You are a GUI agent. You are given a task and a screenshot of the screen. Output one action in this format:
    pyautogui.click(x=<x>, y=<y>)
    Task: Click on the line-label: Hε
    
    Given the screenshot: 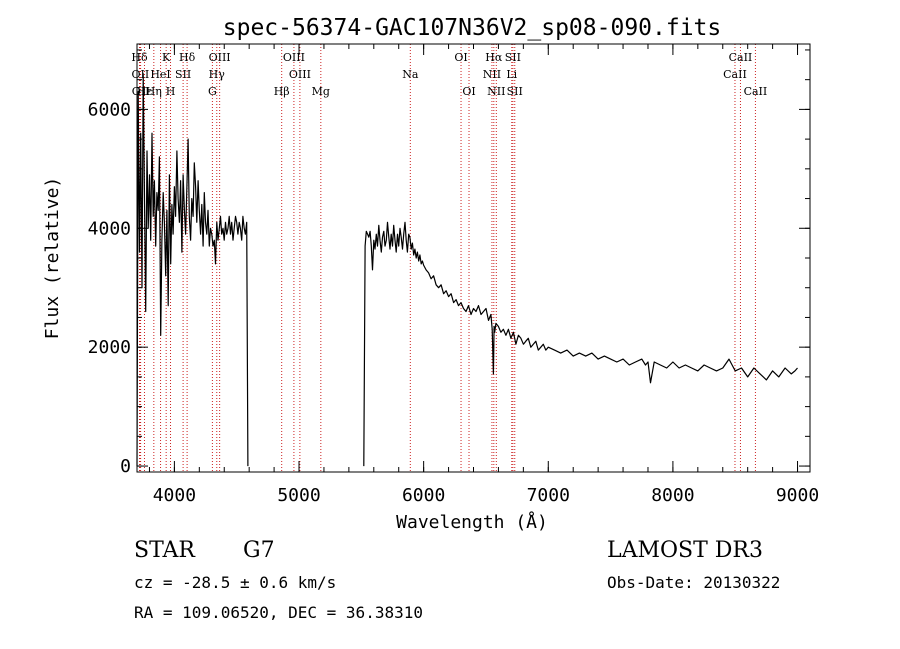 What is the action you would take?
    pyautogui.click(x=145, y=91)
    